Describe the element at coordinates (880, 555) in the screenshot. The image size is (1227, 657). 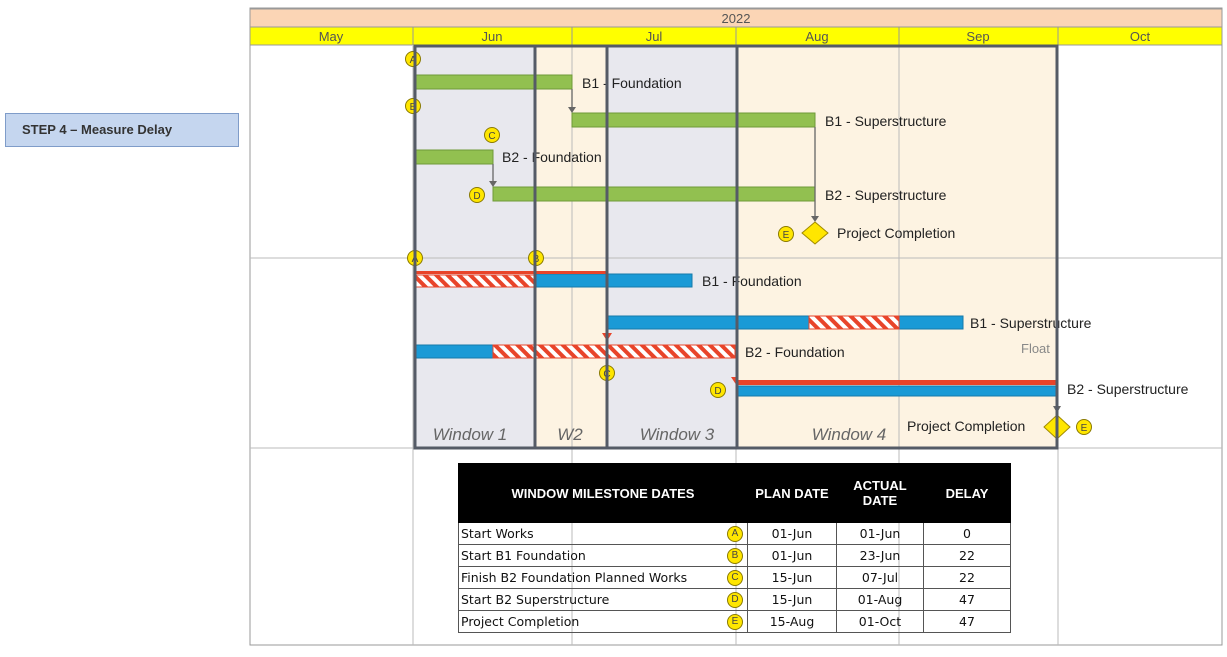
I see `row-actual: 23-Jun` at that location.